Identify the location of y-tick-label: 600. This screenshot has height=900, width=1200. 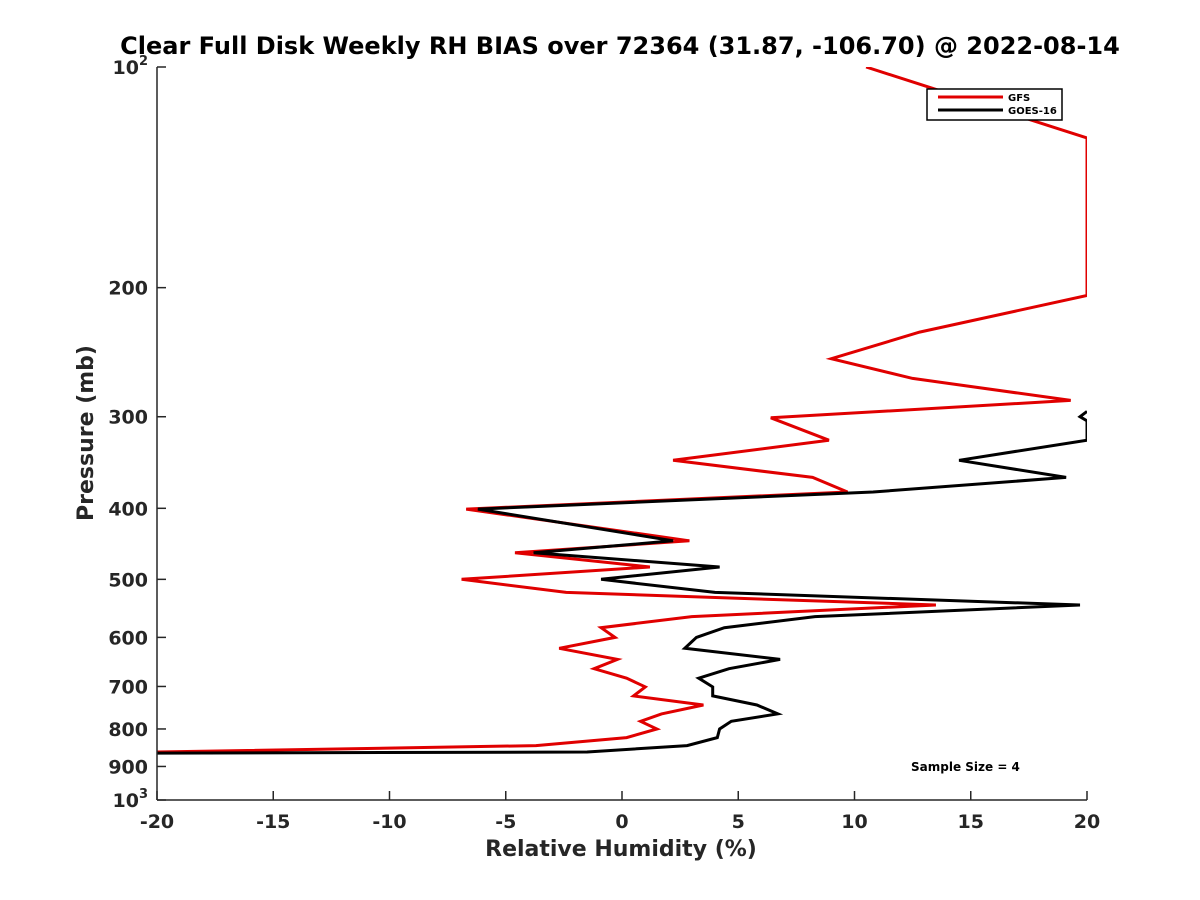
(128, 638).